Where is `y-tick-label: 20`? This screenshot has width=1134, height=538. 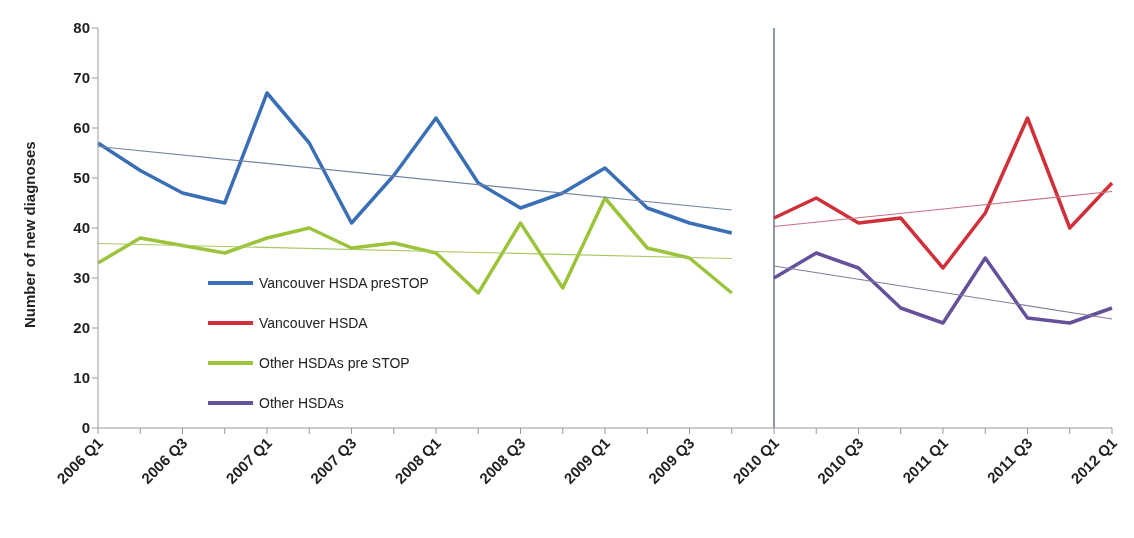 y-tick-label: 20 is located at coordinates (81, 328).